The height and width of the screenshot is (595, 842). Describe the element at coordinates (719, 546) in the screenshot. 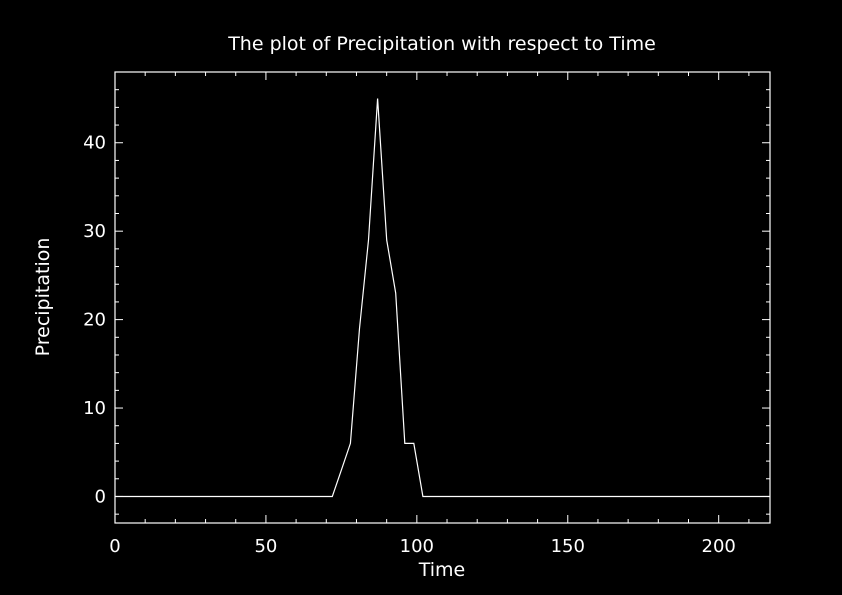

I see `x-tick-label: 200` at that location.